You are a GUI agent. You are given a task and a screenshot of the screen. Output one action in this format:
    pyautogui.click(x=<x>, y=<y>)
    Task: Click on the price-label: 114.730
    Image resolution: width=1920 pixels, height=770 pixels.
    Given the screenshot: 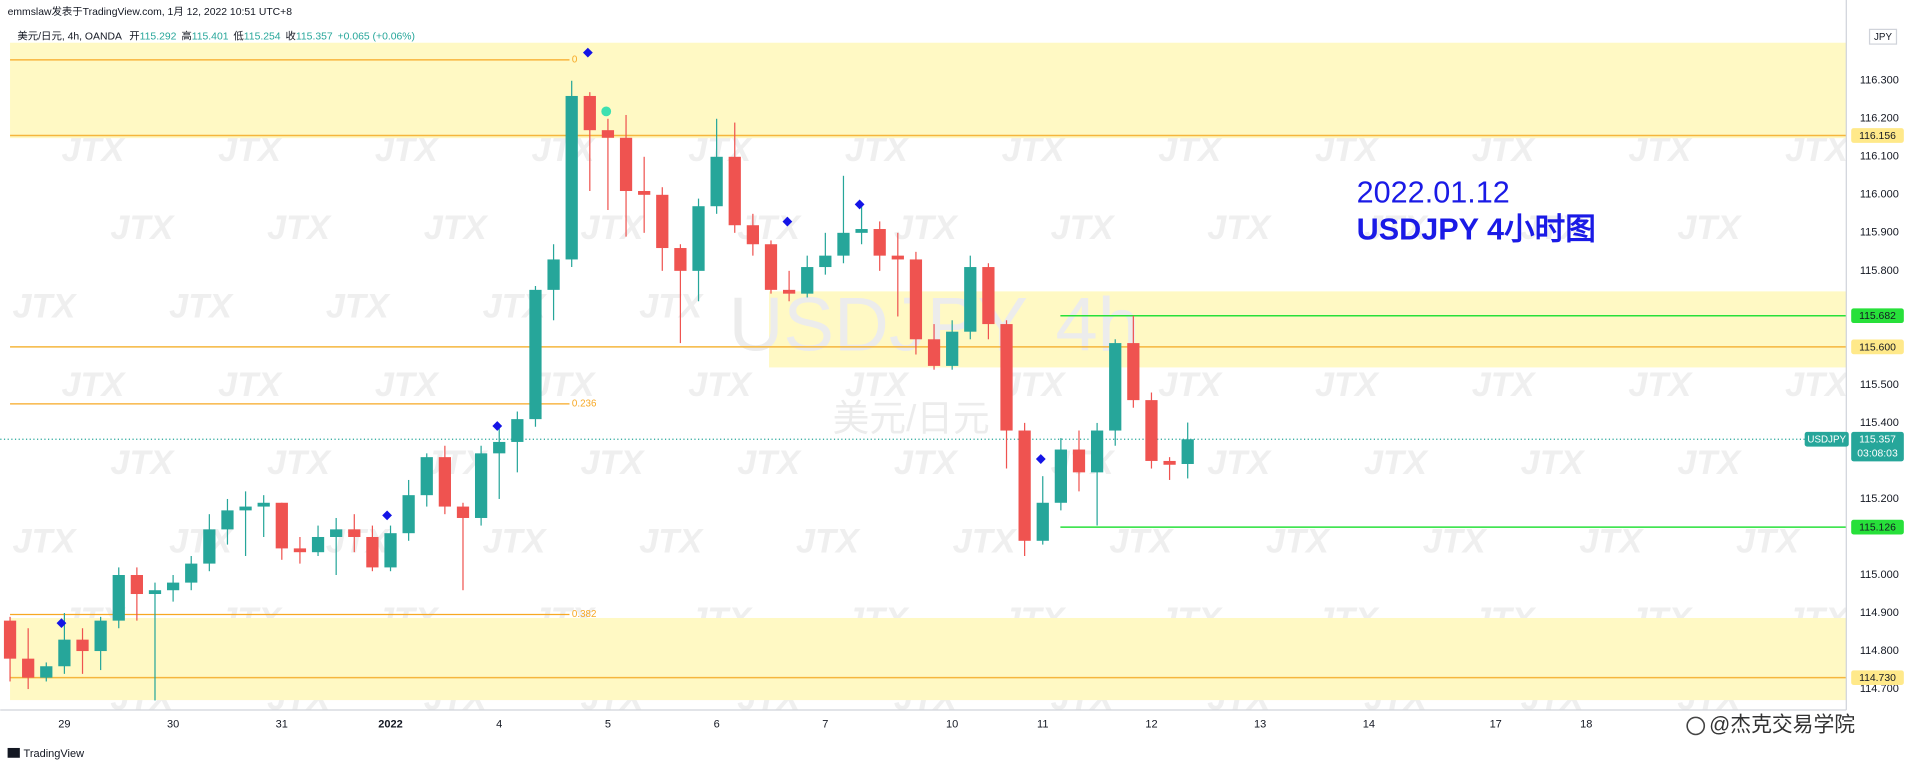 What is the action you would take?
    pyautogui.click(x=1877, y=678)
    